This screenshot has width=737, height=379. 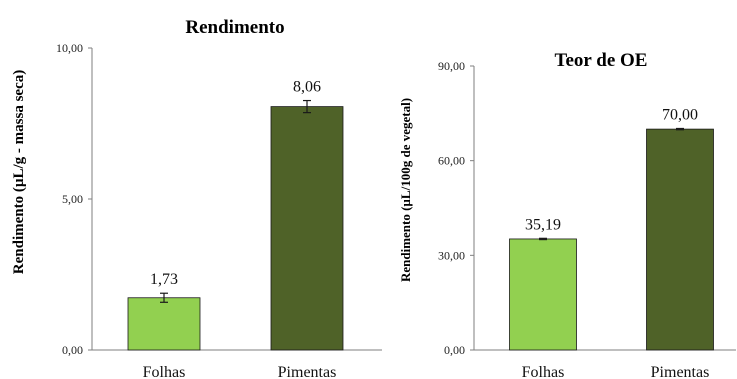 What do you see at coordinates (405, 190) in the screenshot?
I see `y-axis-label: Rendimento (µL/100g de vegetal)` at bounding box center [405, 190].